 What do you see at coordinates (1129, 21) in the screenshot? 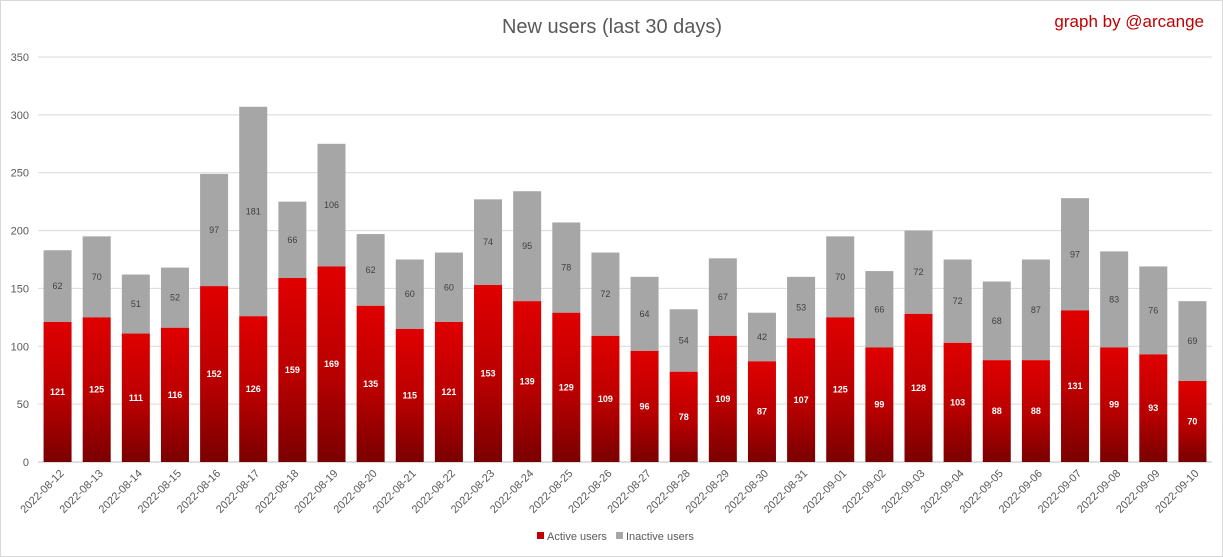
I see `chart-credit: graph by @arcange` at bounding box center [1129, 21].